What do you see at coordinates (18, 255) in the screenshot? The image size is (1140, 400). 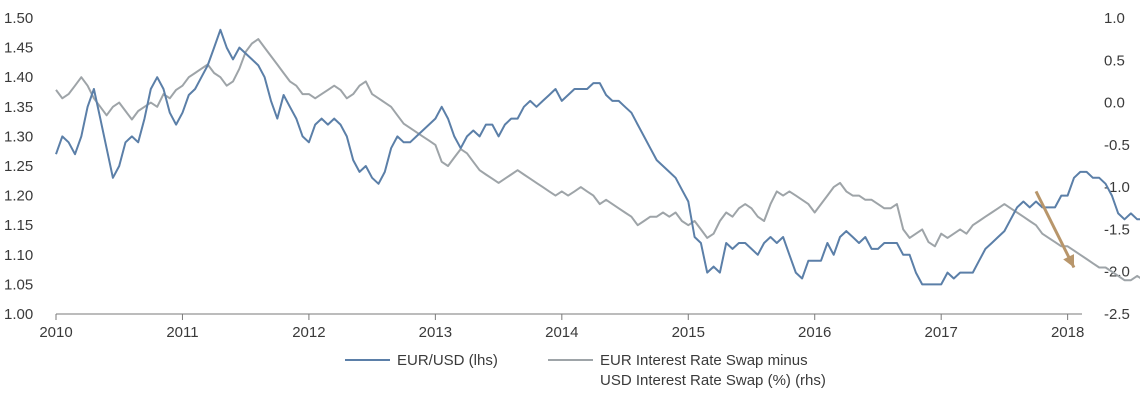 I see `y-left-tick-label: 1.10` at bounding box center [18, 255].